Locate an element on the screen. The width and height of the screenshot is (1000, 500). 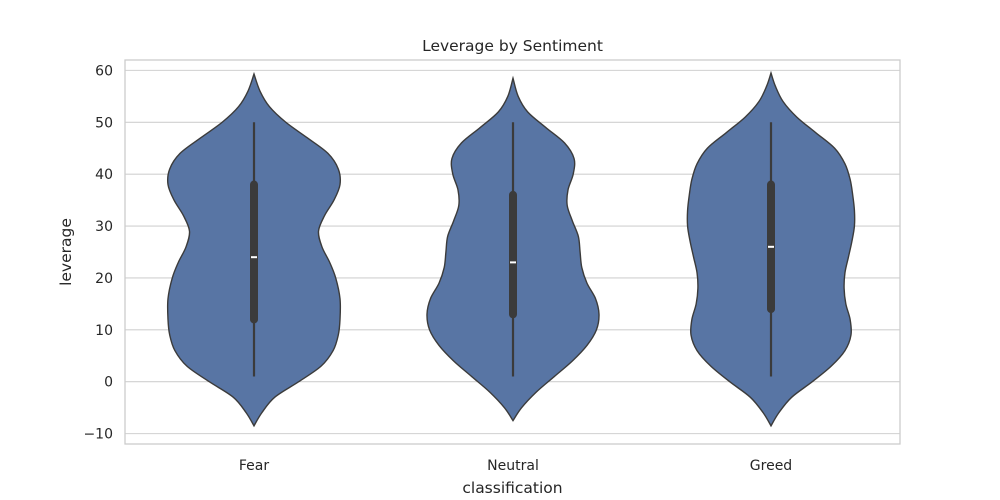
y-tick-label: 40 is located at coordinates (104, 175).